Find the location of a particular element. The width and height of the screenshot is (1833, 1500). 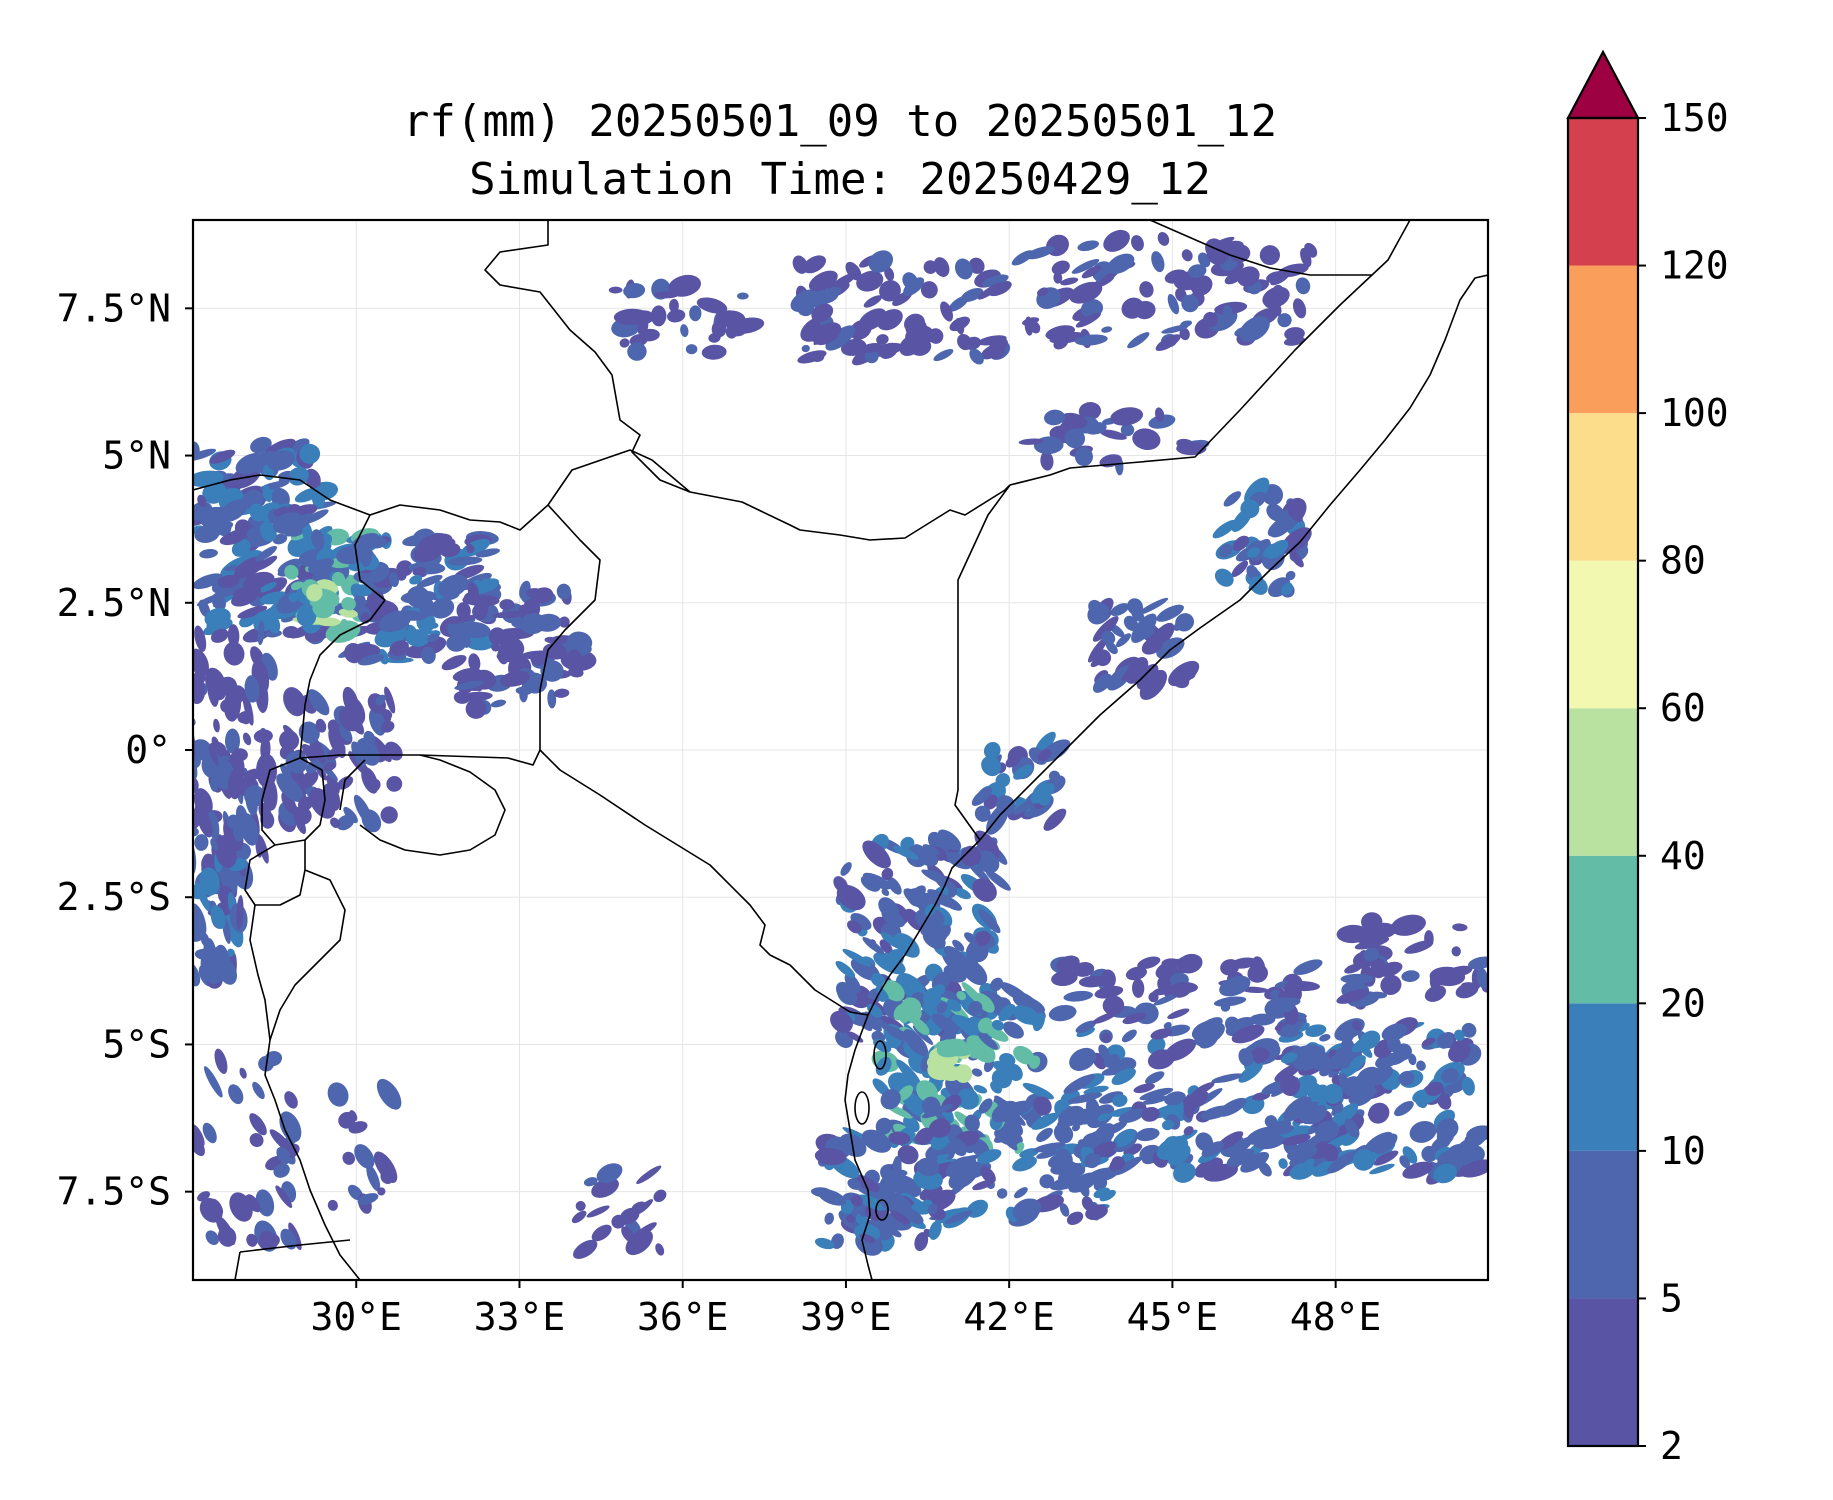

coastline-kenya is located at coordinates (924, 927).